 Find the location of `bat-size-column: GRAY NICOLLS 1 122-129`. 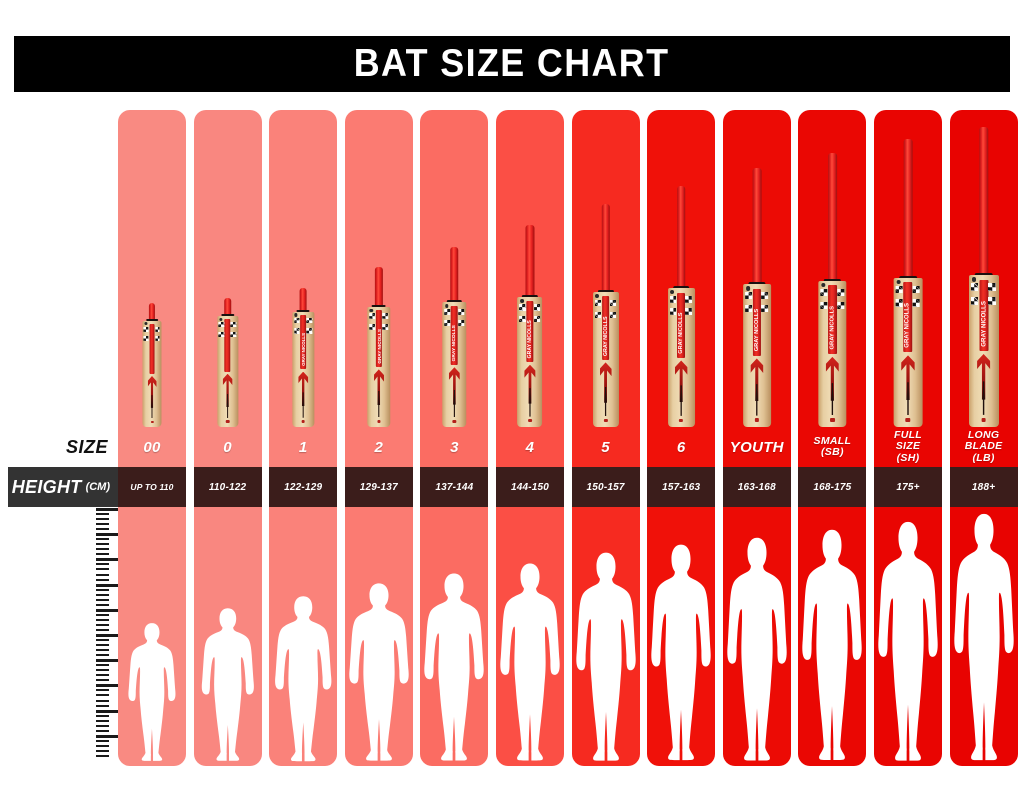

bat-size-column: GRAY NICOLLS 1 122-129 is located at coordinates (303, 438).